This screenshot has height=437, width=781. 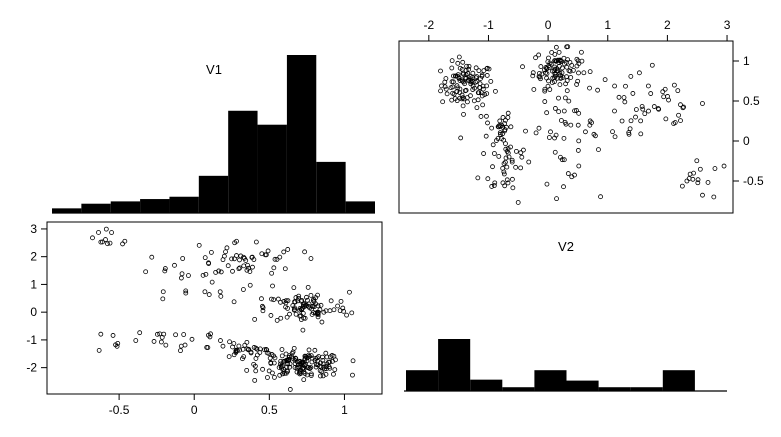 What do you see at coordinates (31, 368) in the screenshot?
I see `left-axis-tick-label-0: -2` at bounding box center [31, 368].